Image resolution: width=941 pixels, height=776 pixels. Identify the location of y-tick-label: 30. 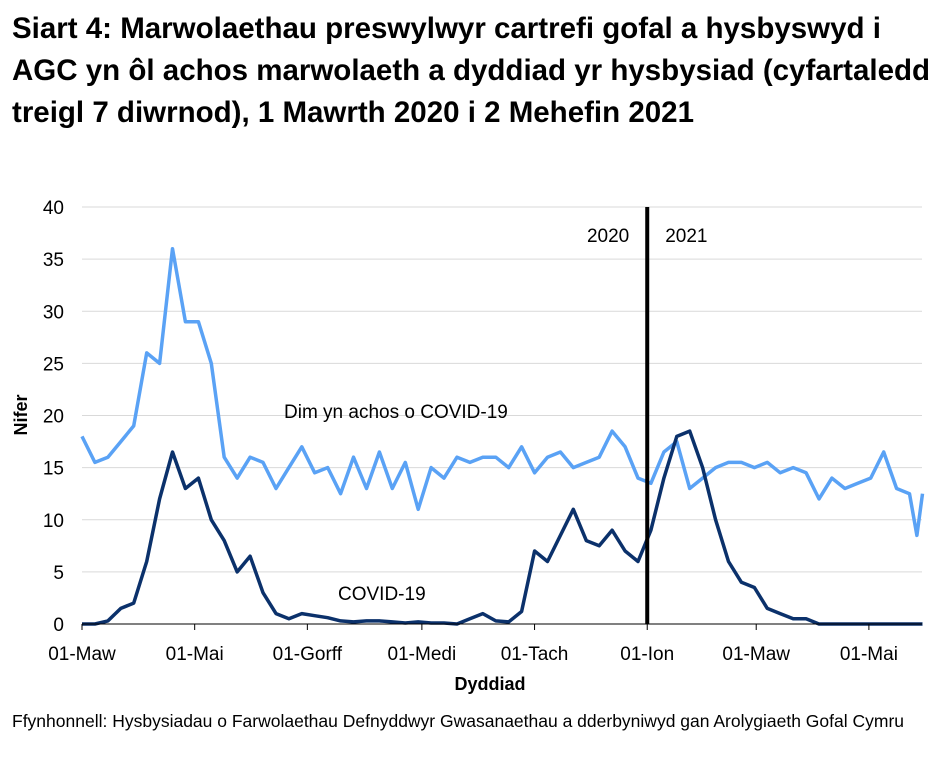
(53, 312).